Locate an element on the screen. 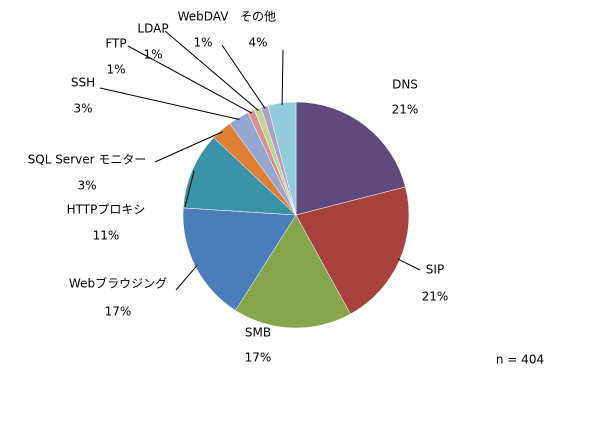 The height and width of the screenshot is (440, 590). category-label: LDAP is located at coordinates (152, 29).